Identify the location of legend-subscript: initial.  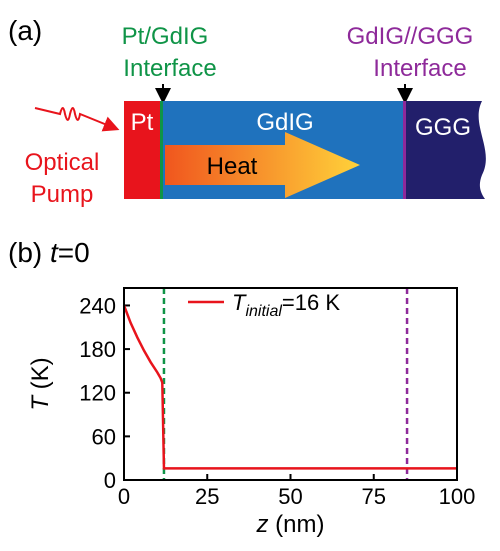
(263, 311).